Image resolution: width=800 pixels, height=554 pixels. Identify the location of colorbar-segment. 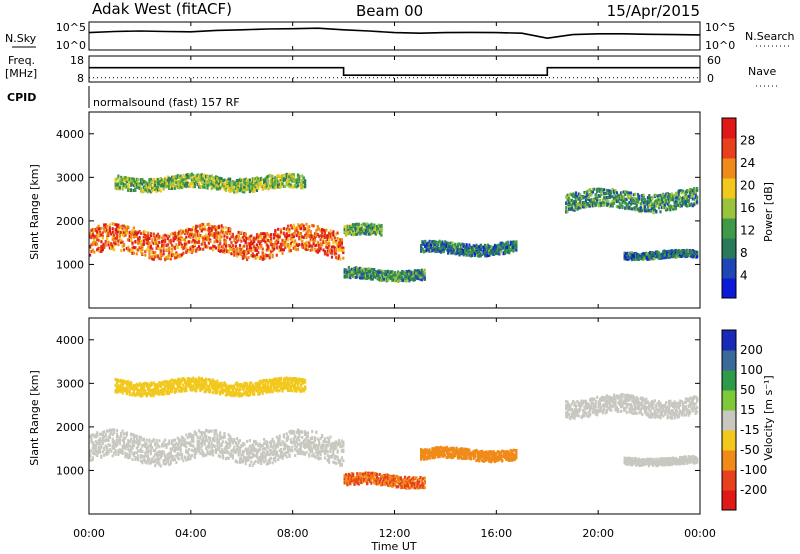
(729, 168).